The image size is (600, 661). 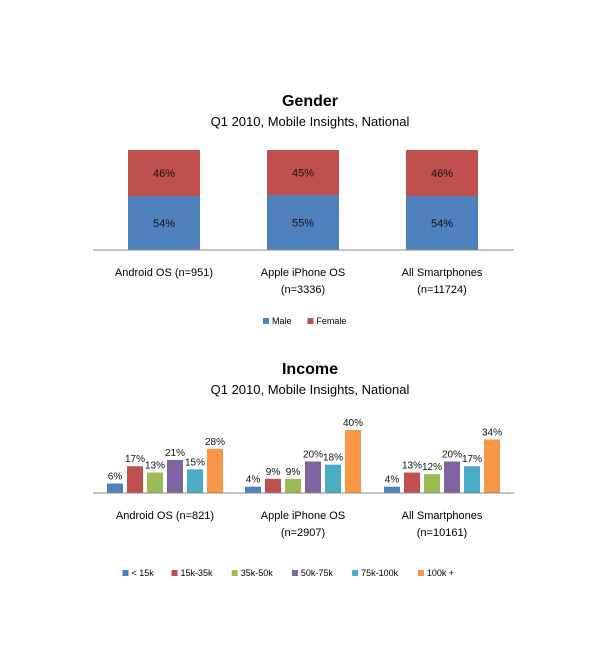 What do you see at coordinates (197, 573) in the screenshot?
I see `legend-label: 15k-35k` at bounding box center [197, 573].